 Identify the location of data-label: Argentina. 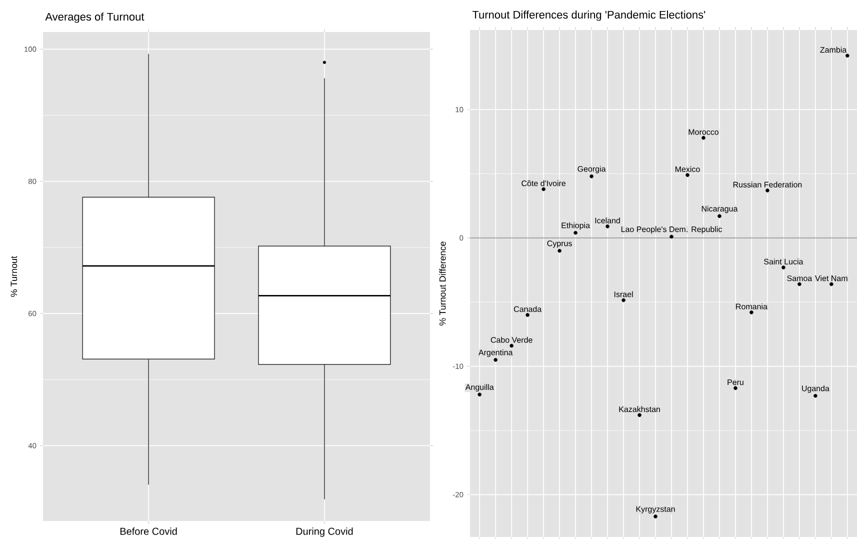
(495, 353).